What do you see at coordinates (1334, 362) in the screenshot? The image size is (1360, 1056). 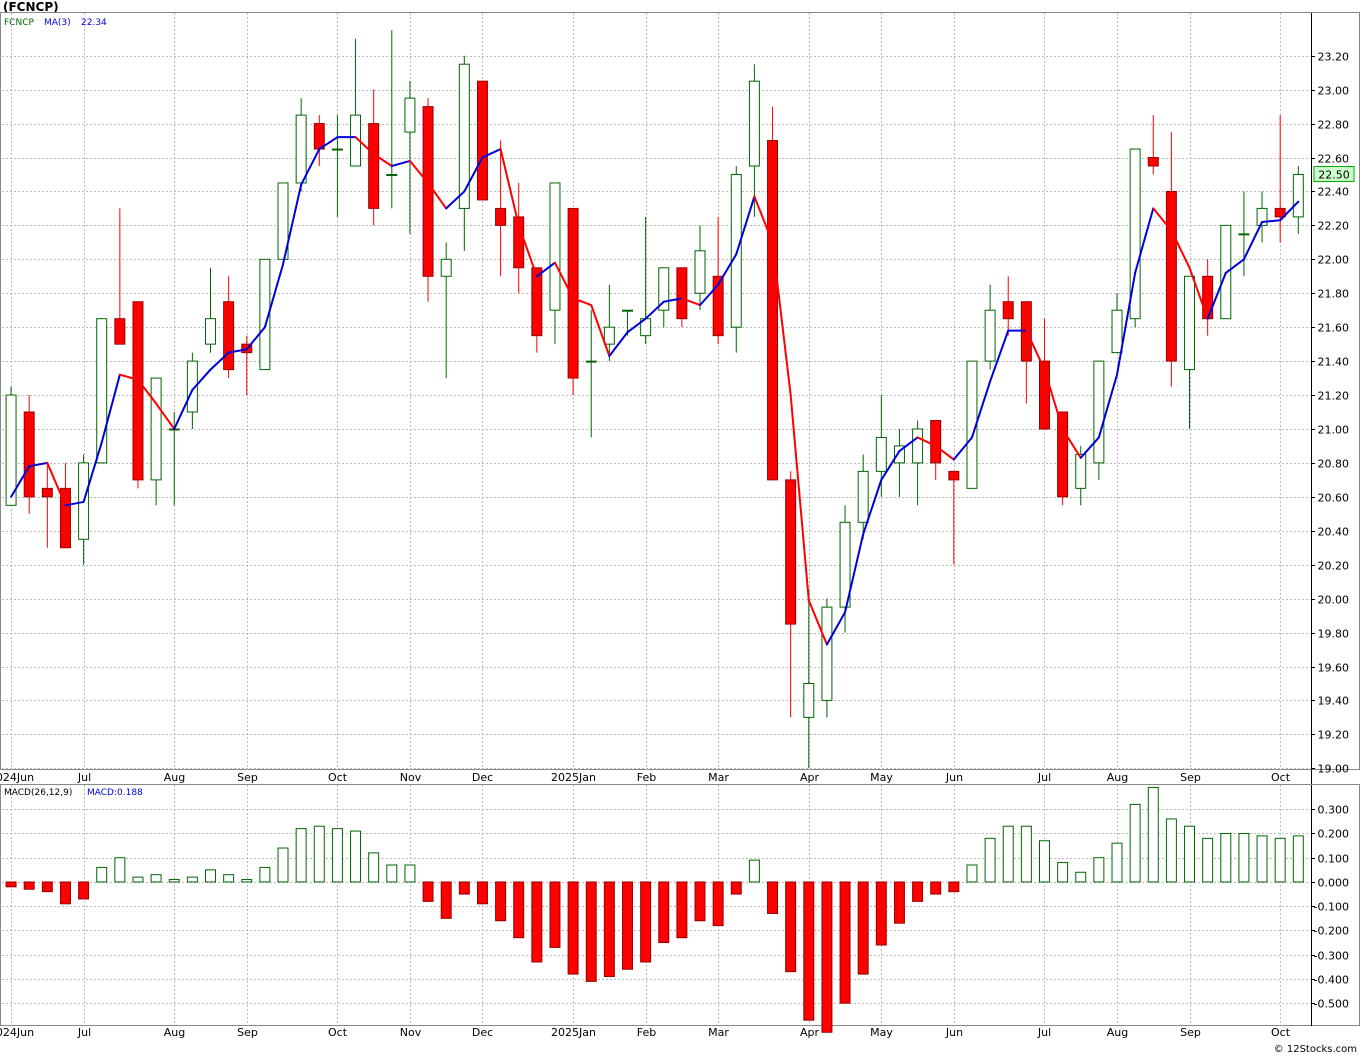 I see `y-tick-label: 21.40` at bounding box center [1334, 362].